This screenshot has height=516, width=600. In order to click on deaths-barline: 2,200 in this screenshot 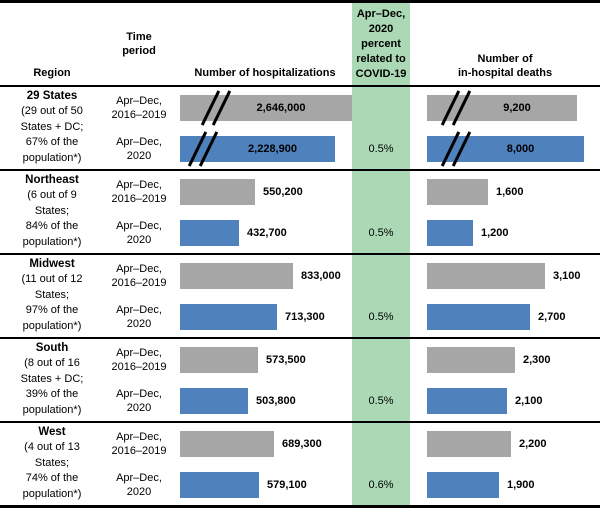, I will do `click(487, 443)`.